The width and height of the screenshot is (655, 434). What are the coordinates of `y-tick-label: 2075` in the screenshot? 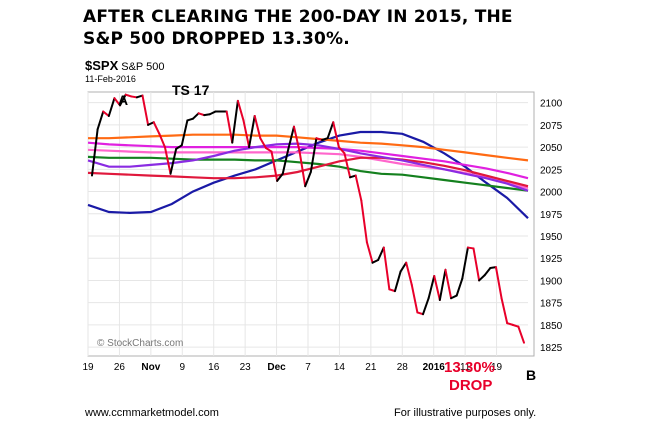 It's located at (551, 126).